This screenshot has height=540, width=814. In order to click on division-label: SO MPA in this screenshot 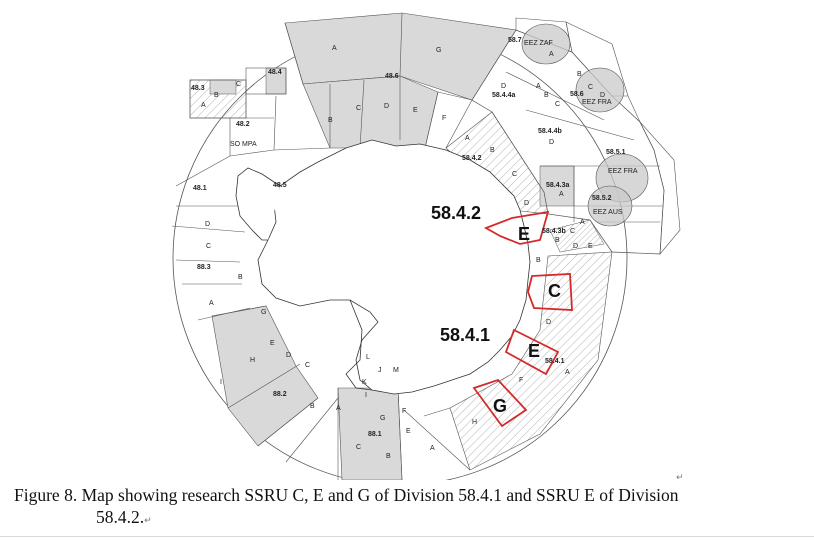, I will do `click(243, 144)`.